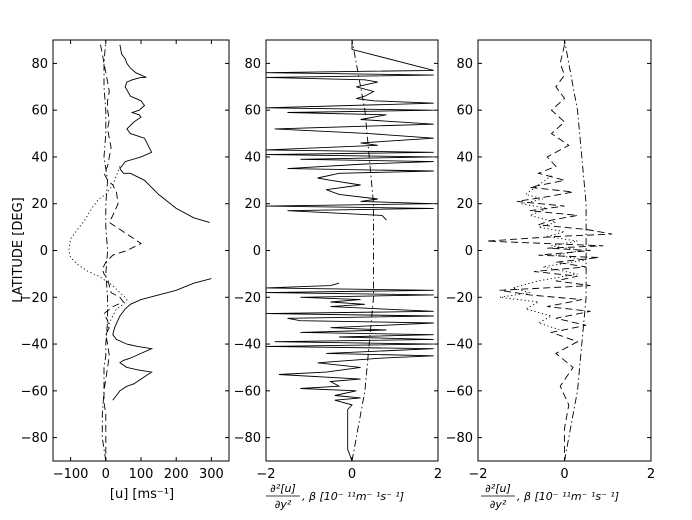  I want to click on panel-3-x-label-units: , β [10⁻ ¹¹m⁻ ¹s⁻ ¹], so click(568, 496).